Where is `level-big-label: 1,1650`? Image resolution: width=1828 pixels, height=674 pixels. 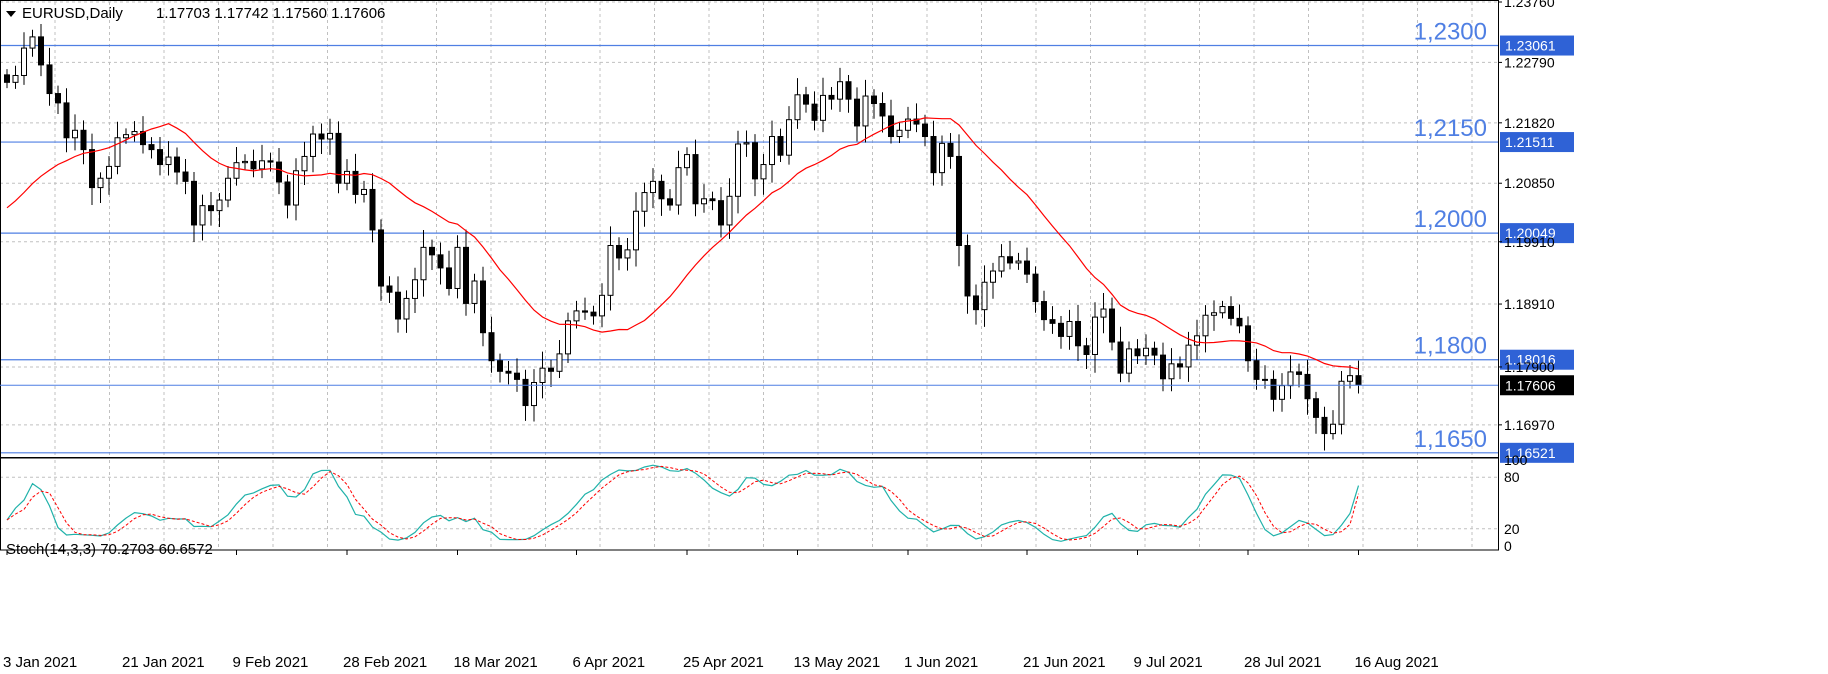 level-big-label: 1,1650 is located at coordinates (1450, 439).